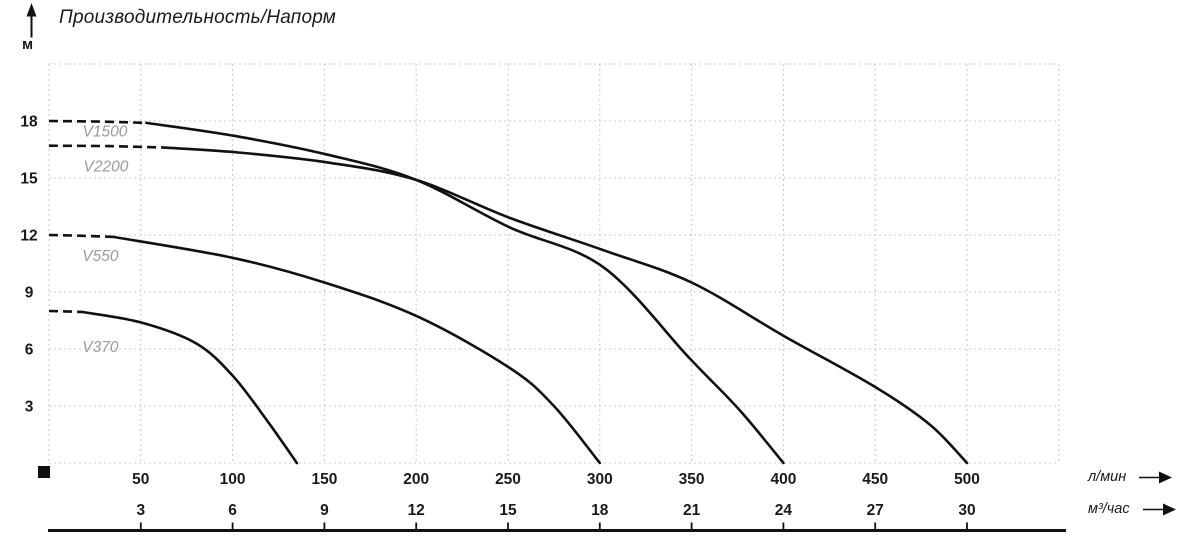 This screenshot has height=539, width=1182. Describe the element at coordinates (600, 479) in the screenshot. I see `x-axis-primary-tick-label: 300` at that location.